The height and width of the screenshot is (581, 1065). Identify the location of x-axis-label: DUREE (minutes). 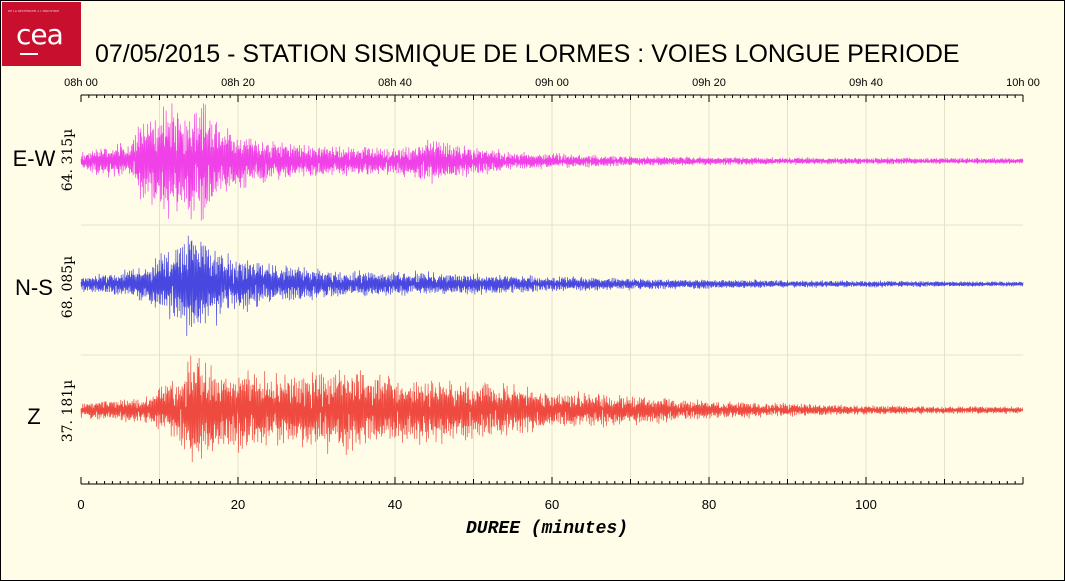
(547, 529).